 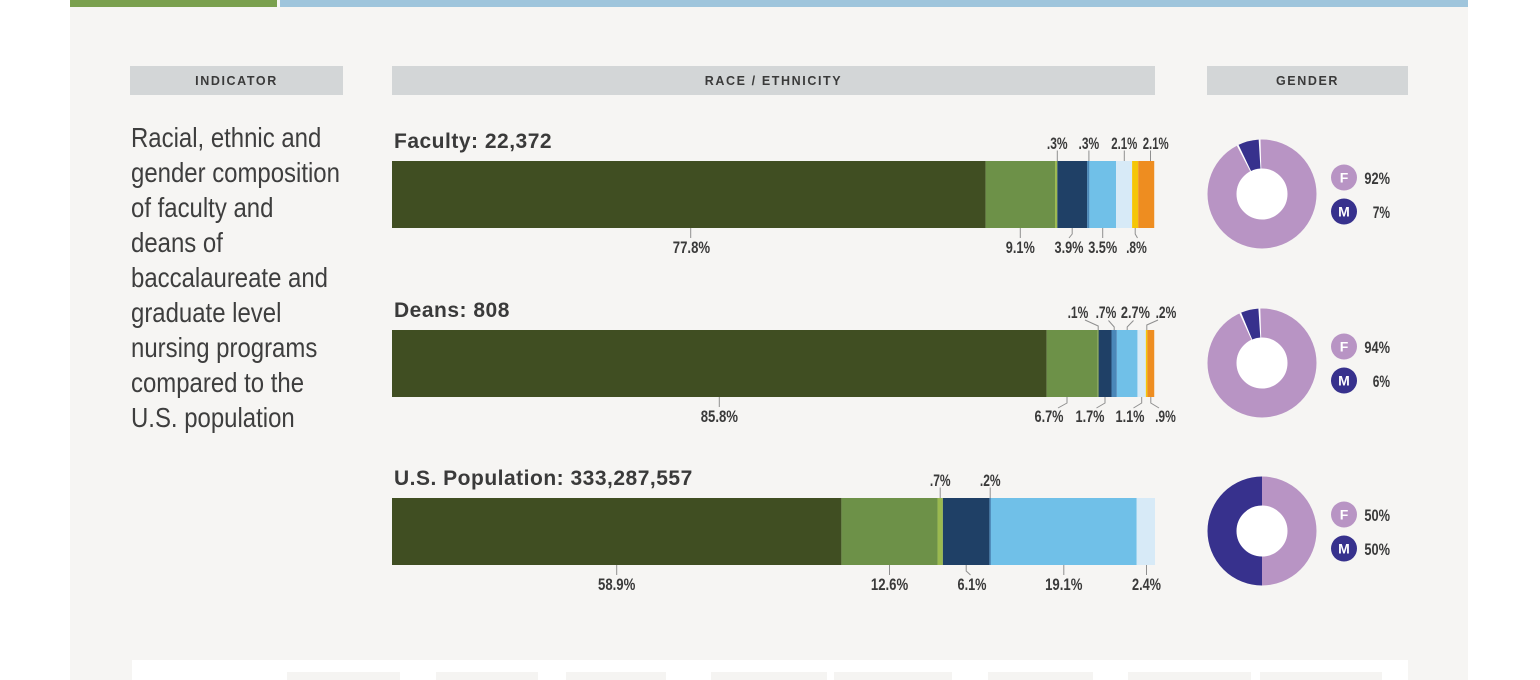 I want to click on svg-text: .1%, so click(x=1078, y=312).